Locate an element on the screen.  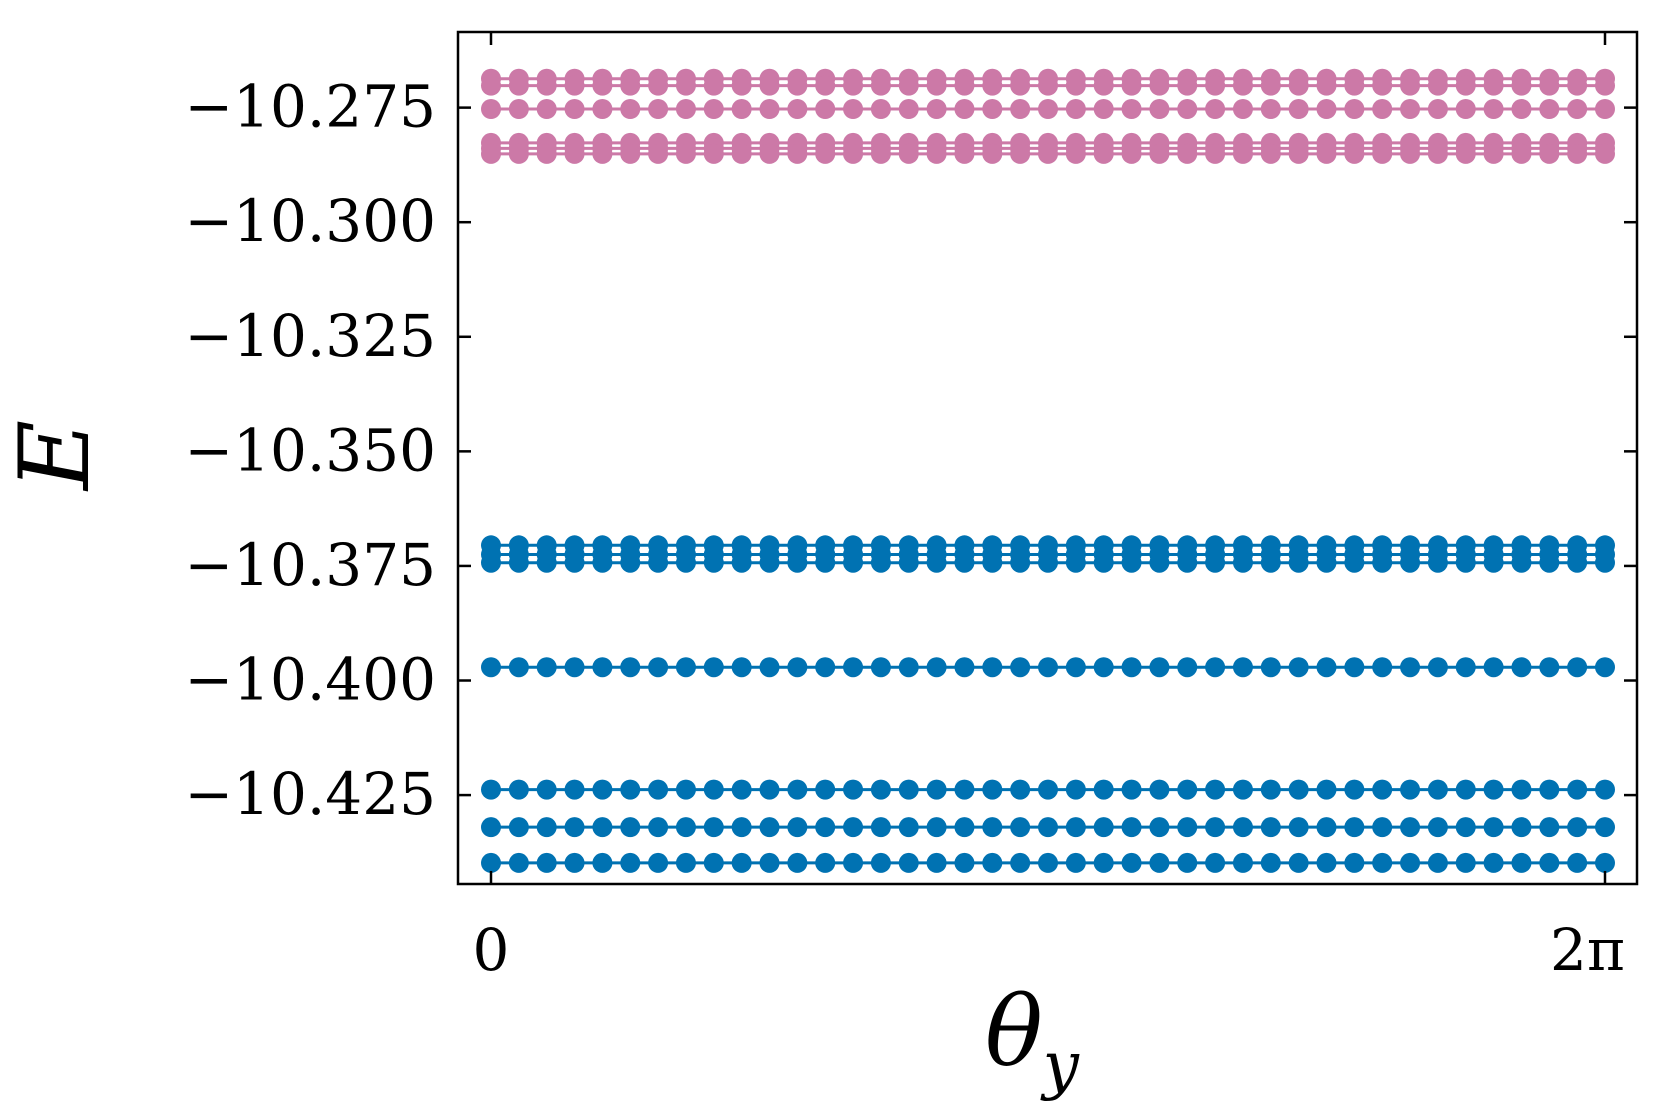
x-tick-label: 2π is located at coordinates (1587, 950).